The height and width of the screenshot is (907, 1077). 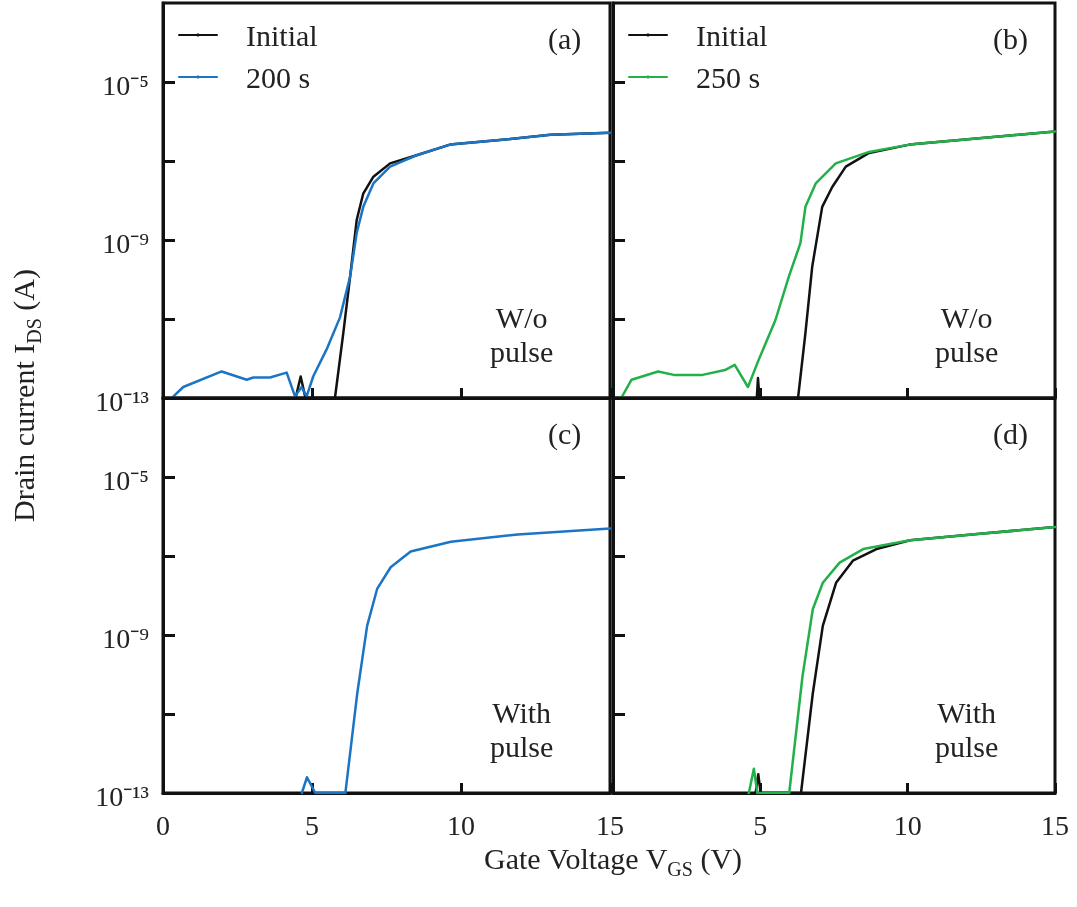 I want to click on legend-label: 200 s, so click(x=278, y=77).